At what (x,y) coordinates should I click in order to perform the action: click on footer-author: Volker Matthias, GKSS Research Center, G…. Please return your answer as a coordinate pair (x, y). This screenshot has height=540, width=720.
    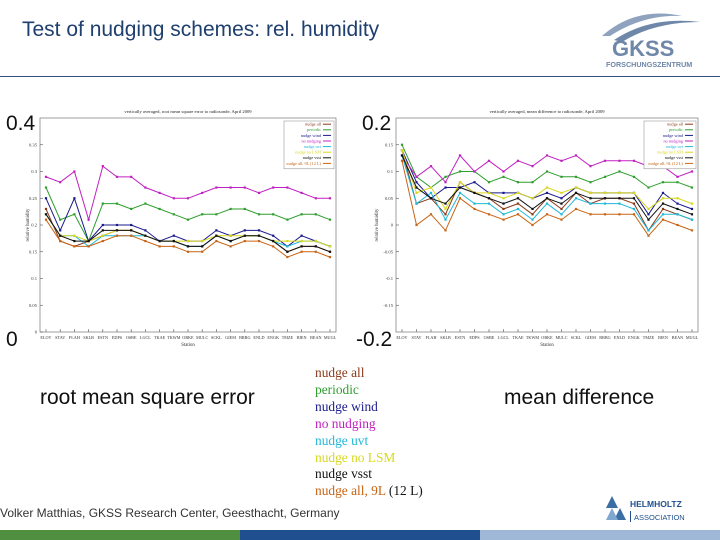
    Looking at the image, I should click on (170, 513).